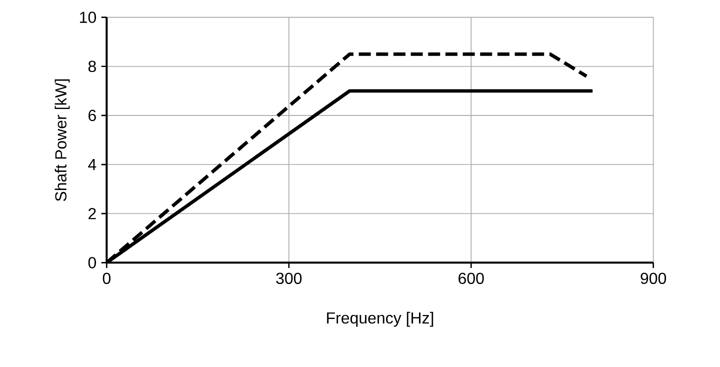 The width and height of the screenshot is (720, 367). What do you see at coordinates (88, 18) in the screenshot?
I see `y-tick-label: 10` at bounding box center [88, 18].